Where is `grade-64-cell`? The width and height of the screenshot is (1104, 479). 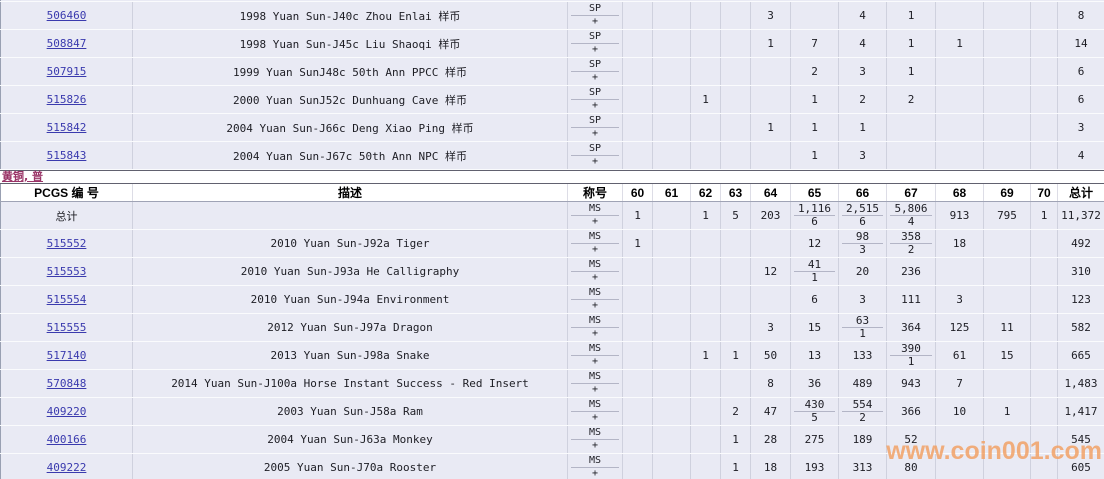 grade-64-cell is located at coordinates (770, 243).